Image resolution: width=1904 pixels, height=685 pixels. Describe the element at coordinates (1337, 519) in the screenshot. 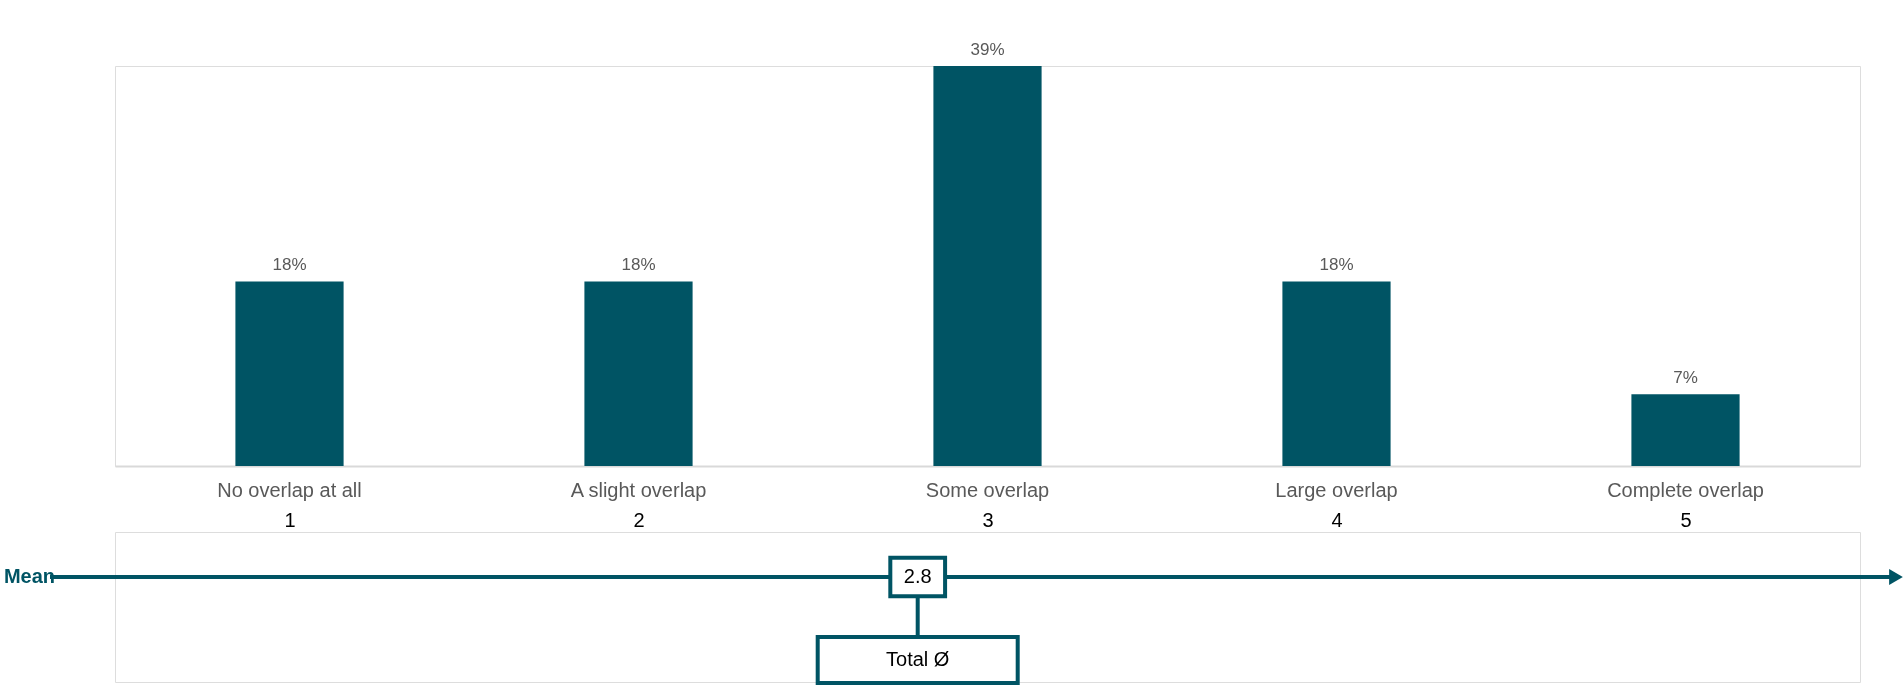

I see `x2-tick-label: 4` at that location.